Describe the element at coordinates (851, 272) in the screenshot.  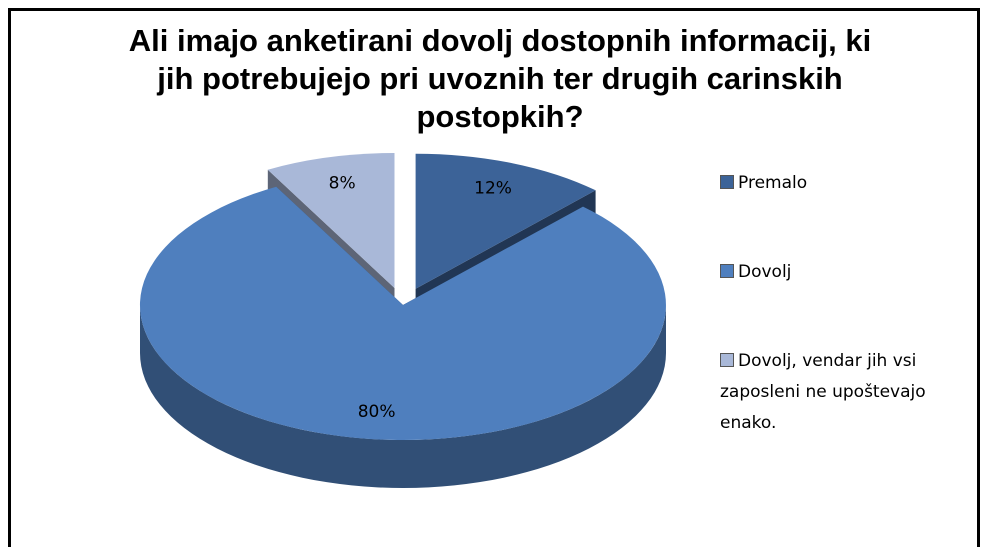
I see `legend-item: Dovolj` at that location.